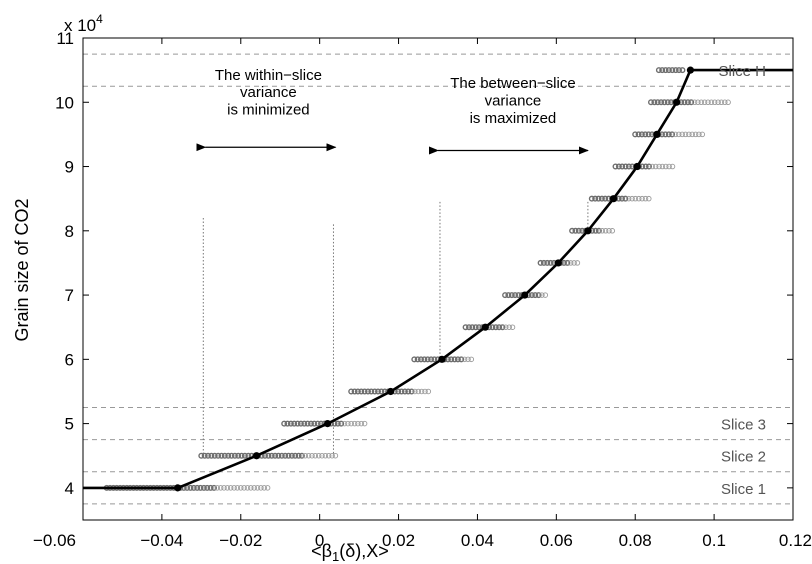 The image size is (812, 564). I want to click on slice-label: Slice 1, so click(743, 489).